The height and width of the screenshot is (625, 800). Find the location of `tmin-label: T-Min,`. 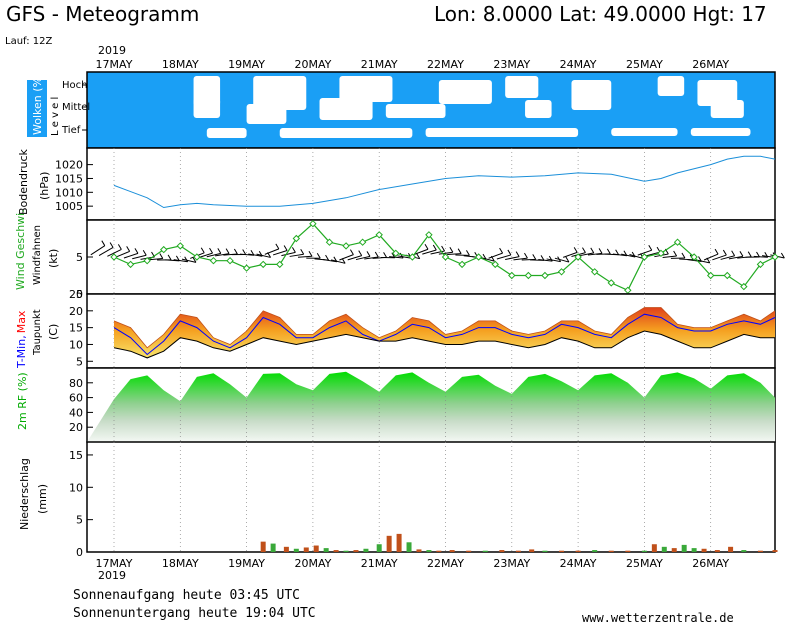

tmin-label: T-Min, is located at coordinates (21, 352).